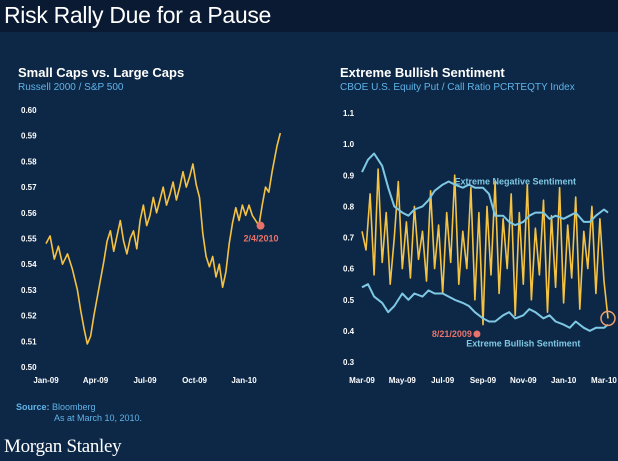 The height and width of the screenshot is (461, 618). I want to click on x-tick-label: Mar-09, so click(362, 380).